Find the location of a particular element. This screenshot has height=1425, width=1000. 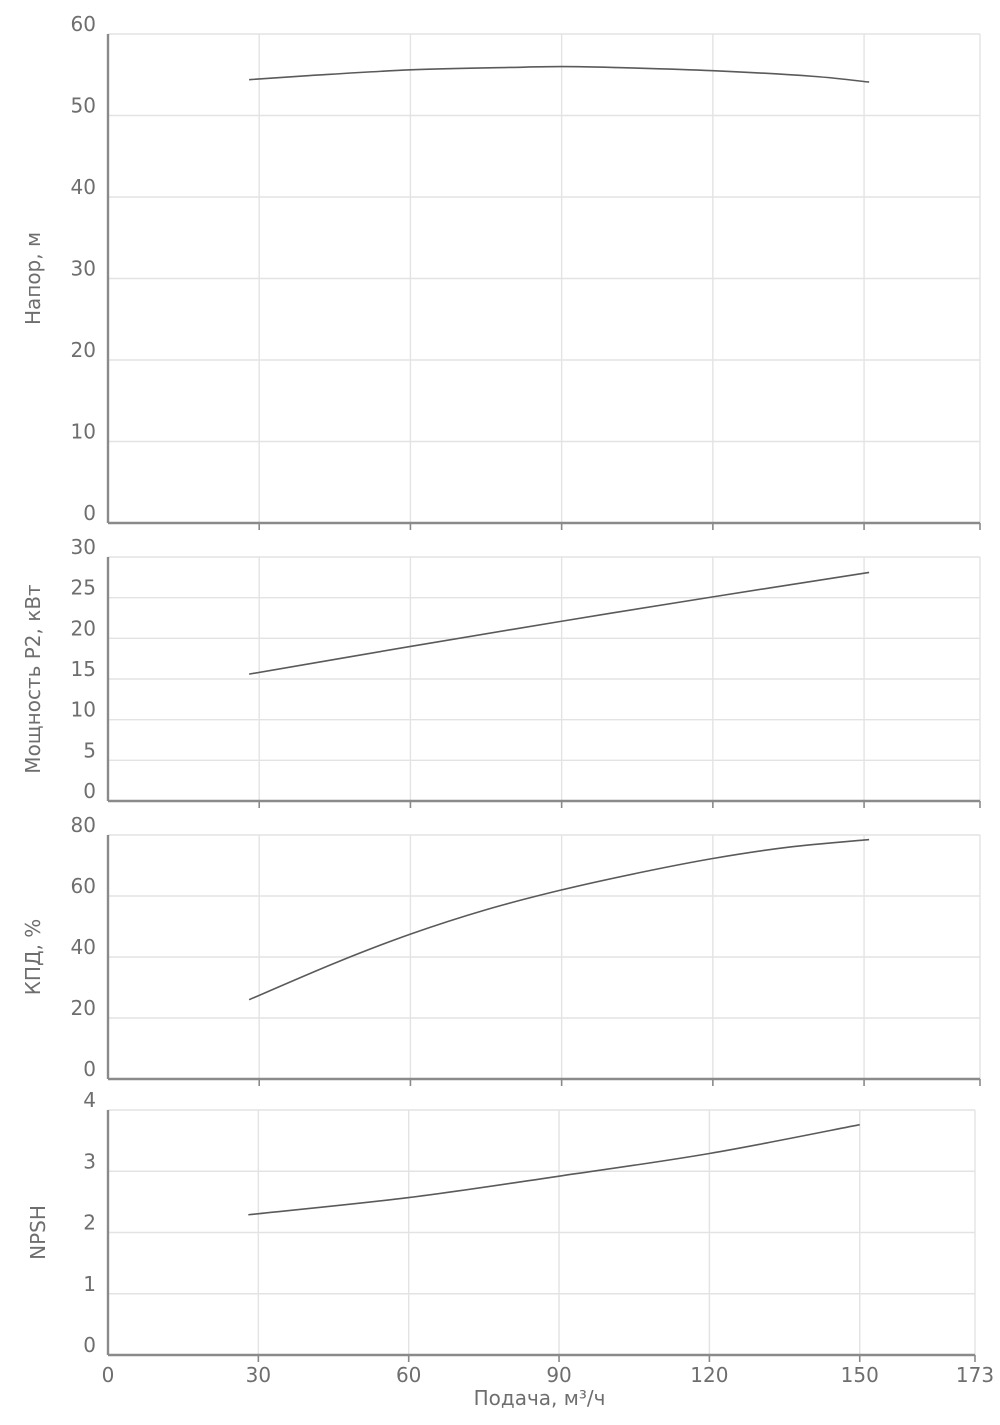

x-tick-label: 0 is located at coordinates (108, 1375).